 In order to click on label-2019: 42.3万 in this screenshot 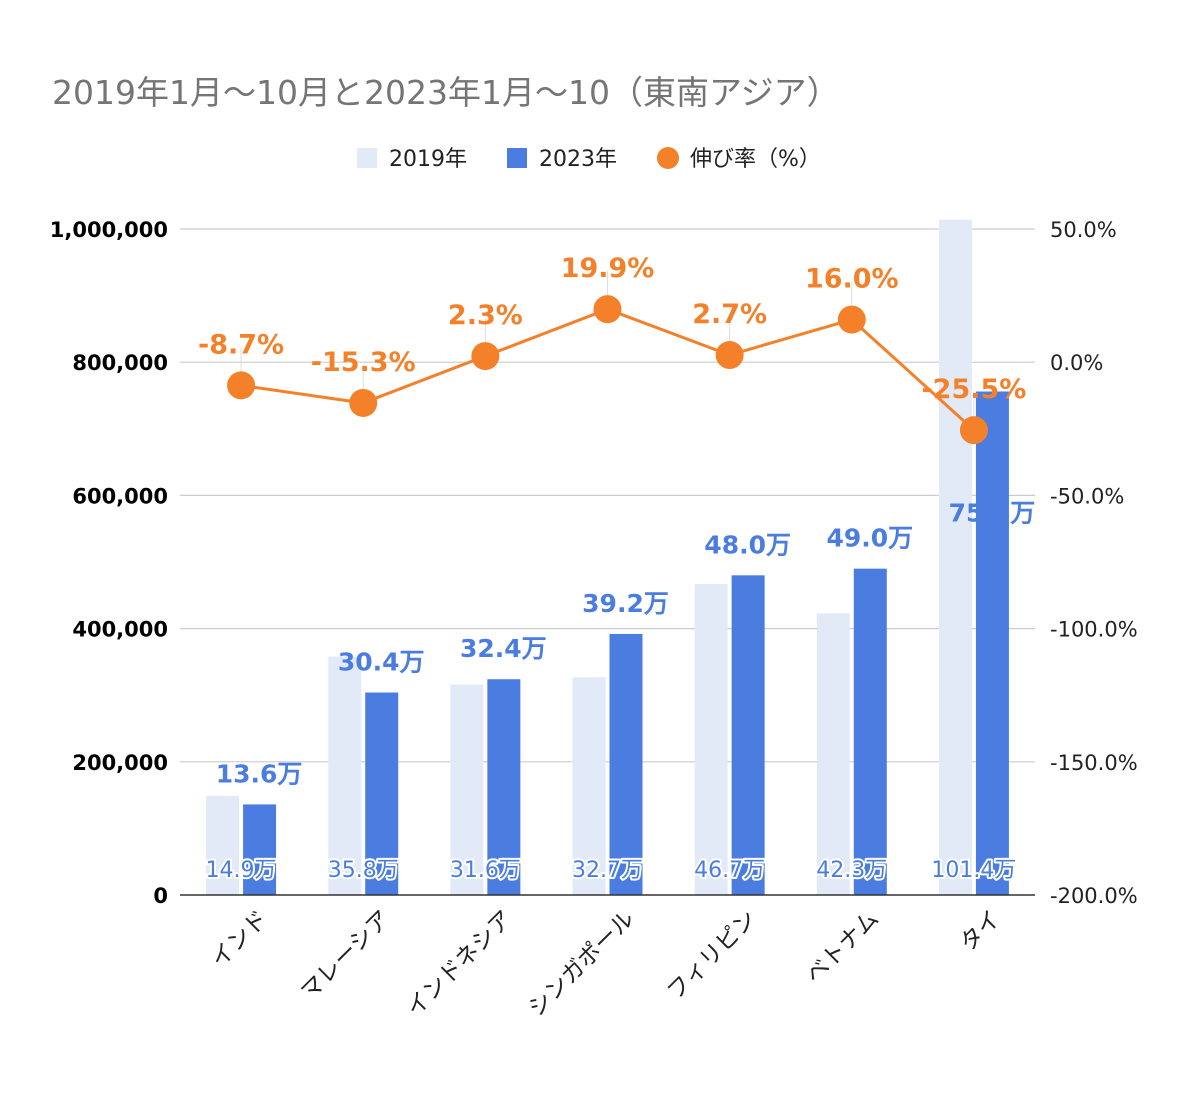, I will do `click(851, 870)`.